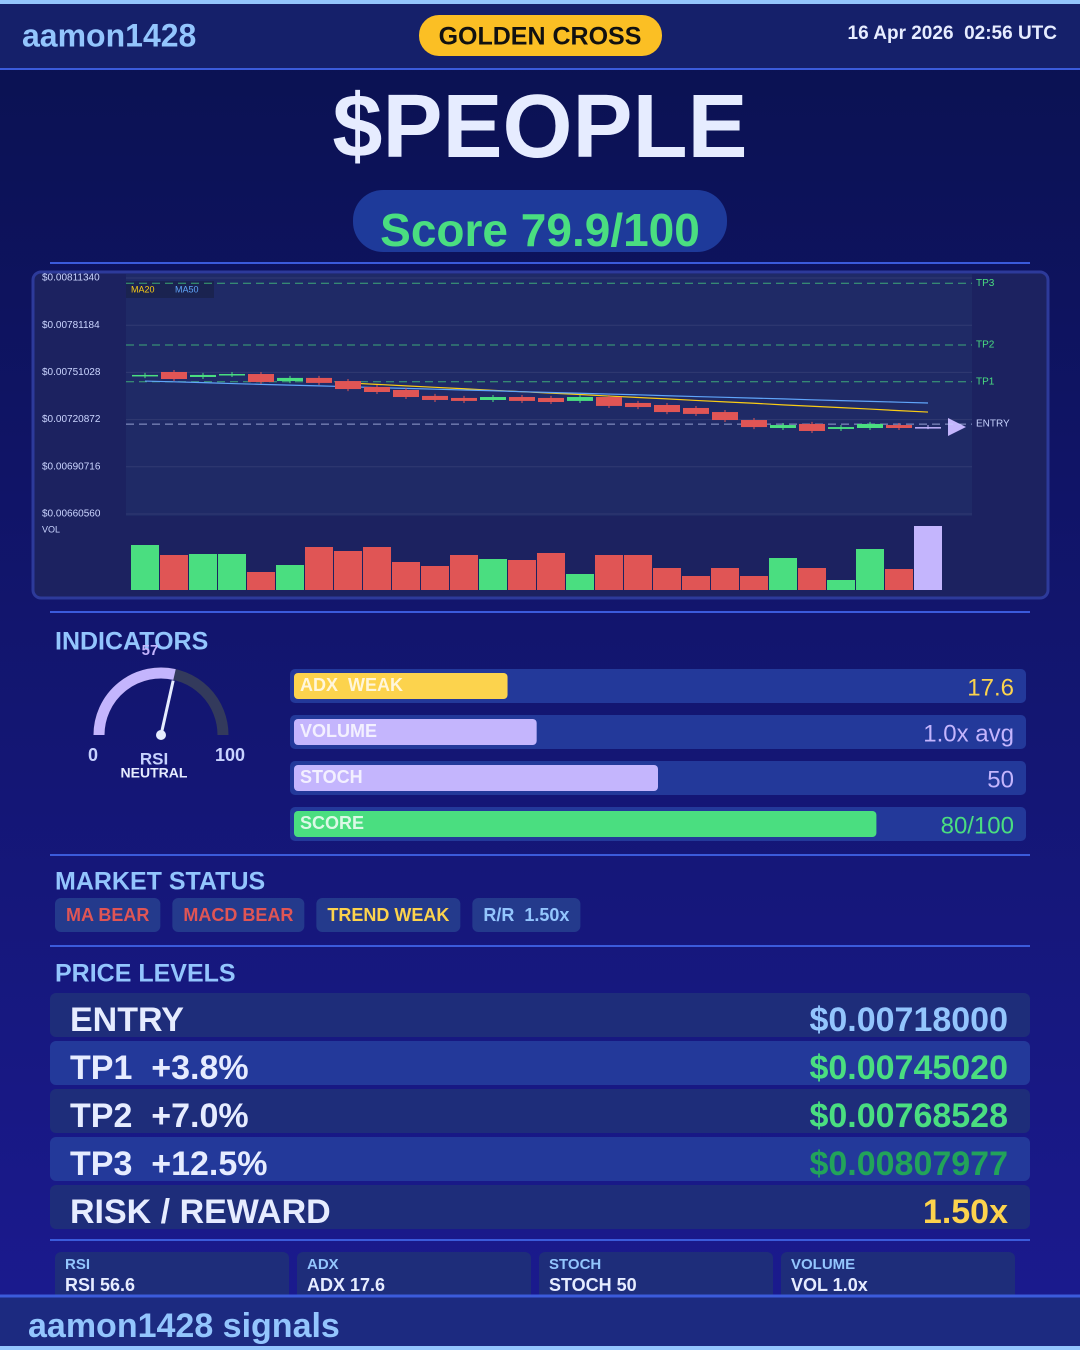 This screenshot has height=1350, width=1080. Describe the element at coordinates (1000, 779) in the screenshot. I see `bar-value: 50` at that location.